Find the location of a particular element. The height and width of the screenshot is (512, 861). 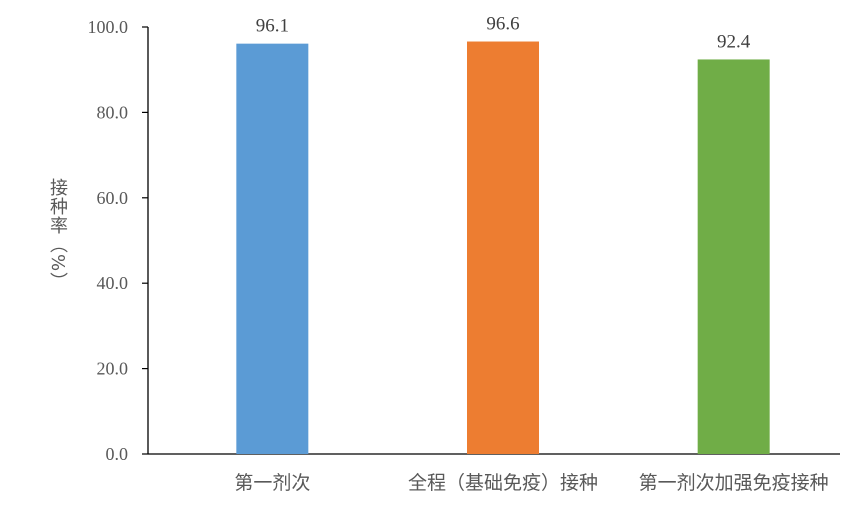

data-label: 96.1 is located at coordinates (272, 26).